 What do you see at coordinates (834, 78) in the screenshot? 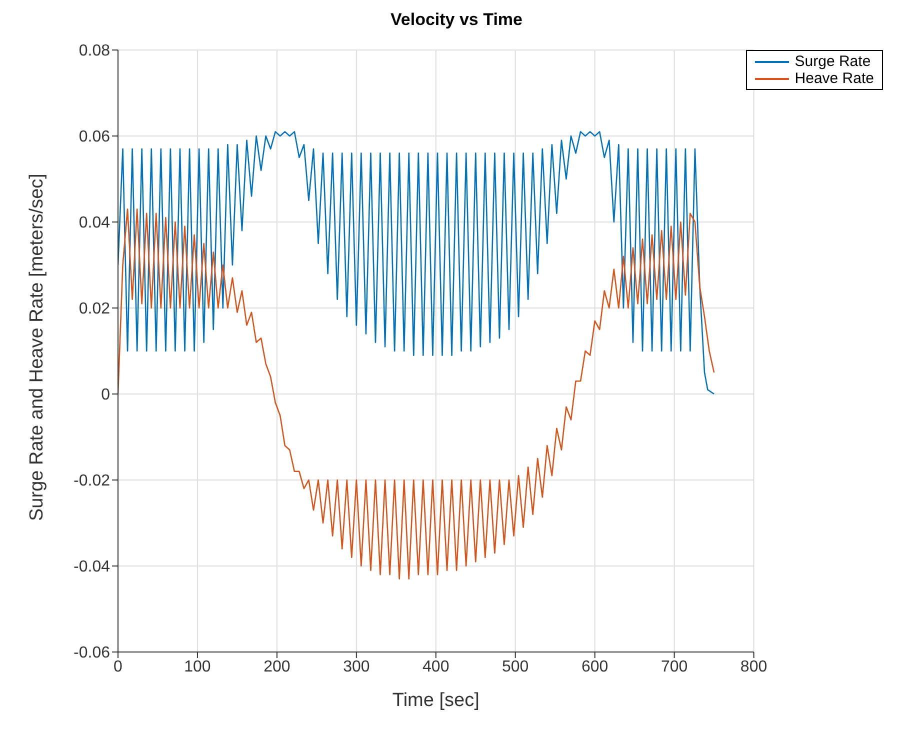
I see `legend-label: Heave Rate` at bounding box center [834, 78].